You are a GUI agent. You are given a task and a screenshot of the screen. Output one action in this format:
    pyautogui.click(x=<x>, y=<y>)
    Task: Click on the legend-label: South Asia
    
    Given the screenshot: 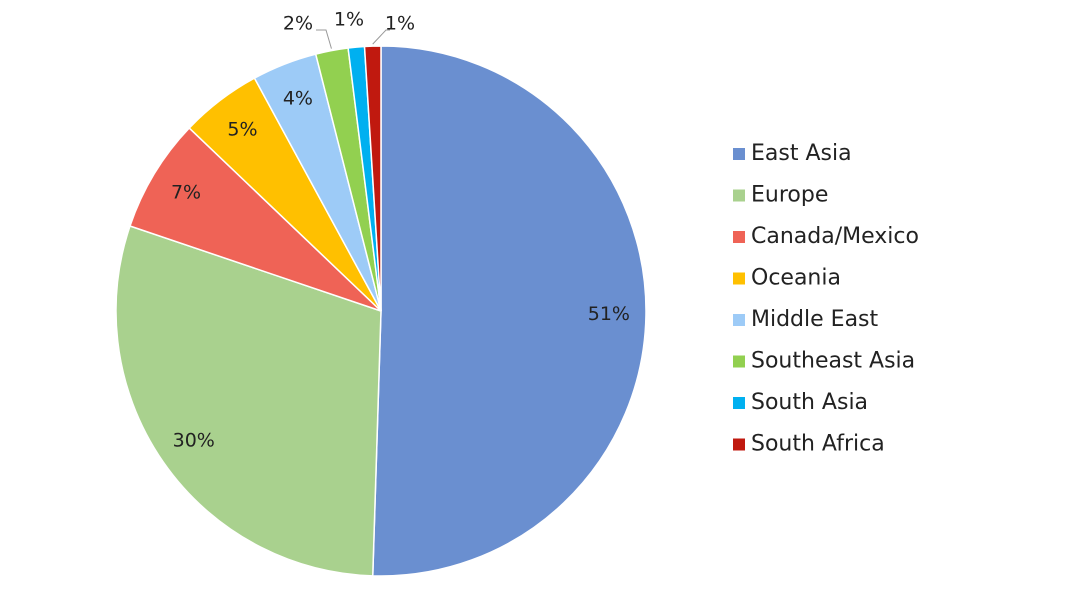 What is the action you would take?
    pyautogui.click(x=809, y=402)
    